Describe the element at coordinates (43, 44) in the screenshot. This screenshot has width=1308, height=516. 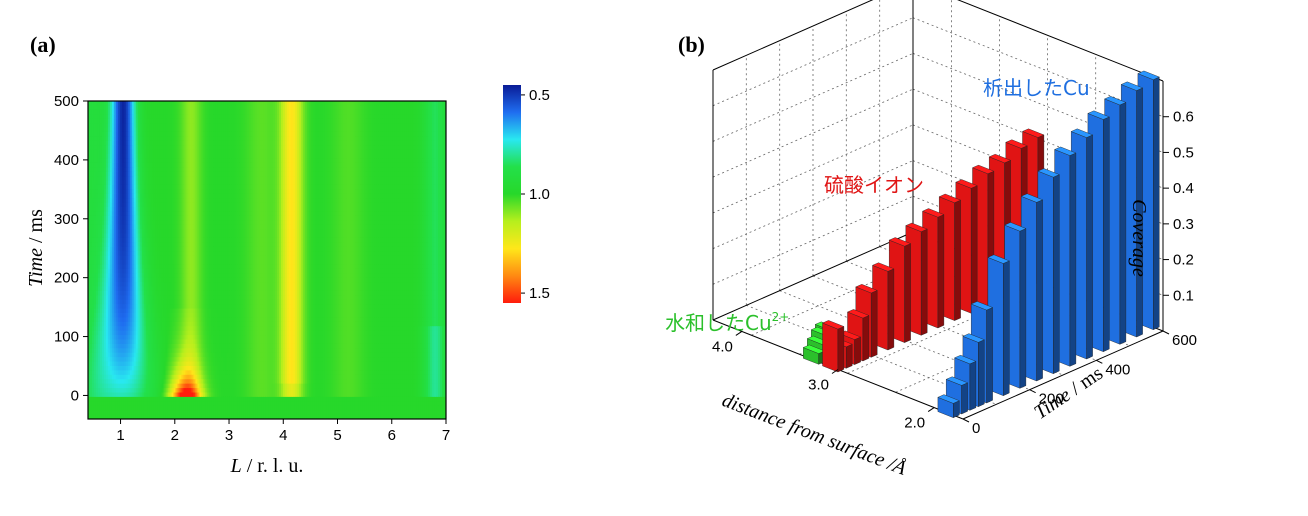
I see `panel-a-label: (a)` at that location.